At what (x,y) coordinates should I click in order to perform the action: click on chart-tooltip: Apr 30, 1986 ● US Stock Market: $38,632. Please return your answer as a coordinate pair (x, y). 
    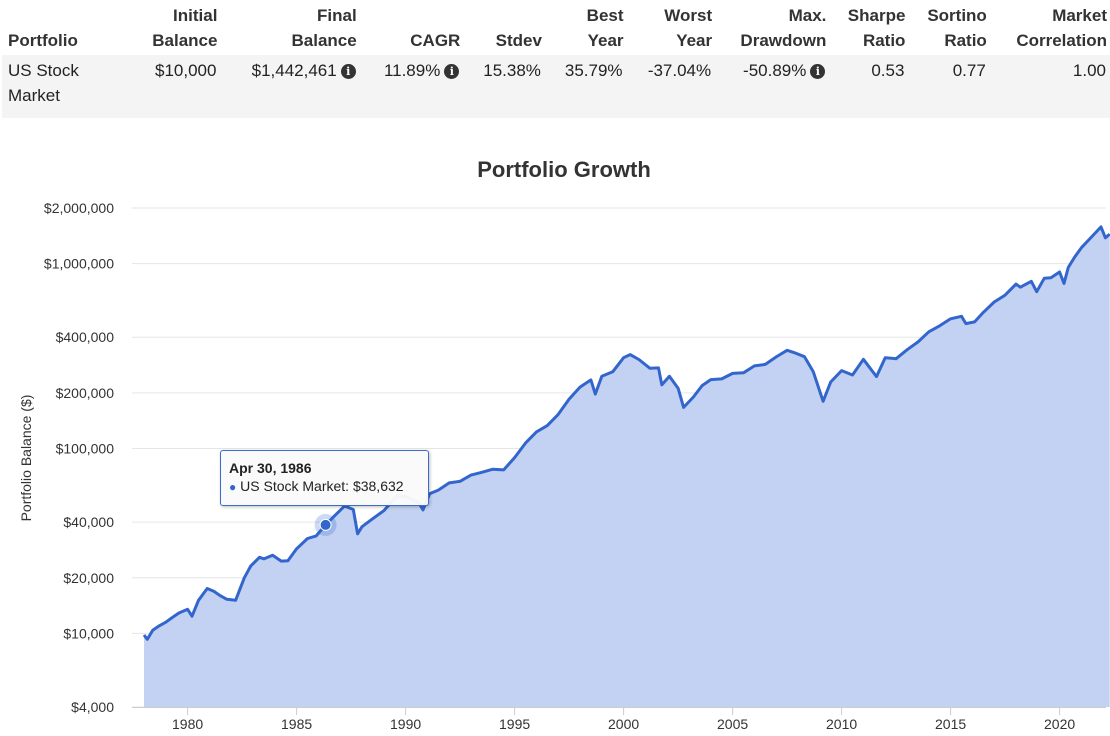
    Looking at the image, I should click on (324, 478).